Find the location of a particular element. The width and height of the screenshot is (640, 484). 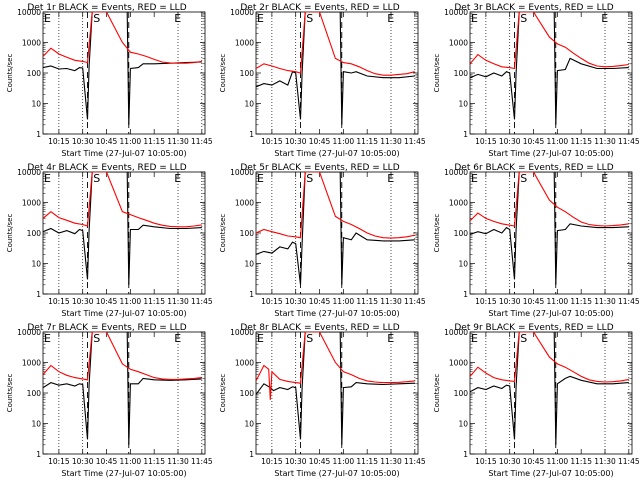

panel-title: Det 2r BLACK = Events, RED = LLD is located at coordinates (319, 8).